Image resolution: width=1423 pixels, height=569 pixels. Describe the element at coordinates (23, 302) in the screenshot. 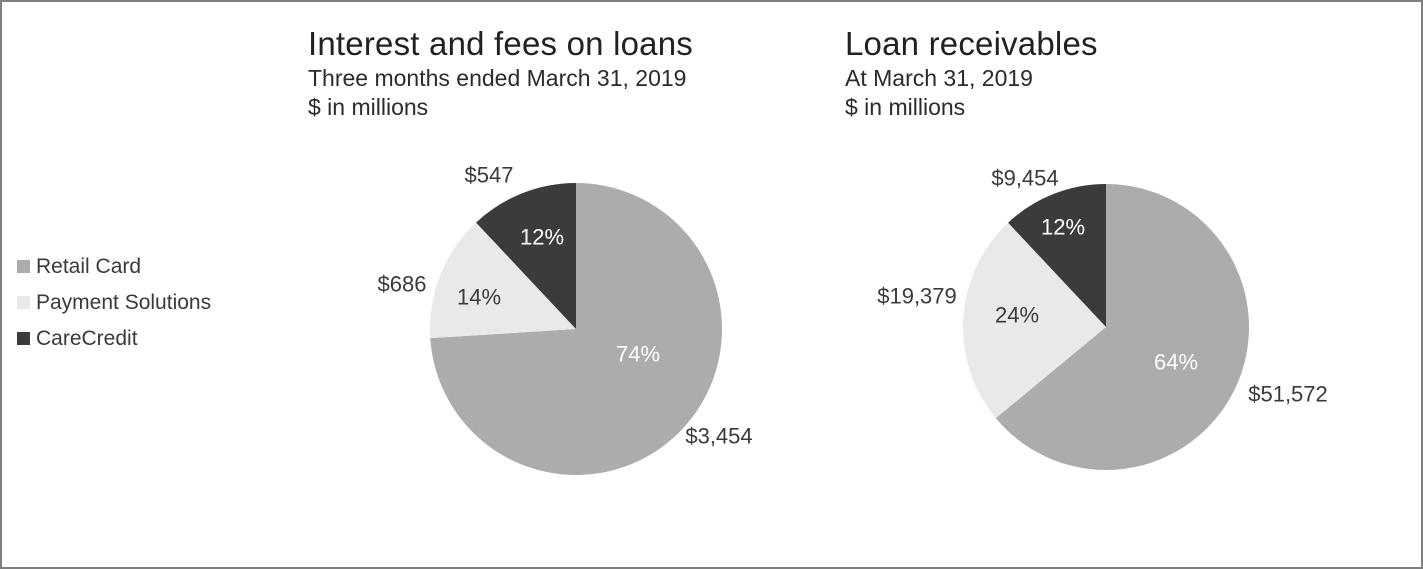

I see `legend-swatch-payment-solutions` at that location.